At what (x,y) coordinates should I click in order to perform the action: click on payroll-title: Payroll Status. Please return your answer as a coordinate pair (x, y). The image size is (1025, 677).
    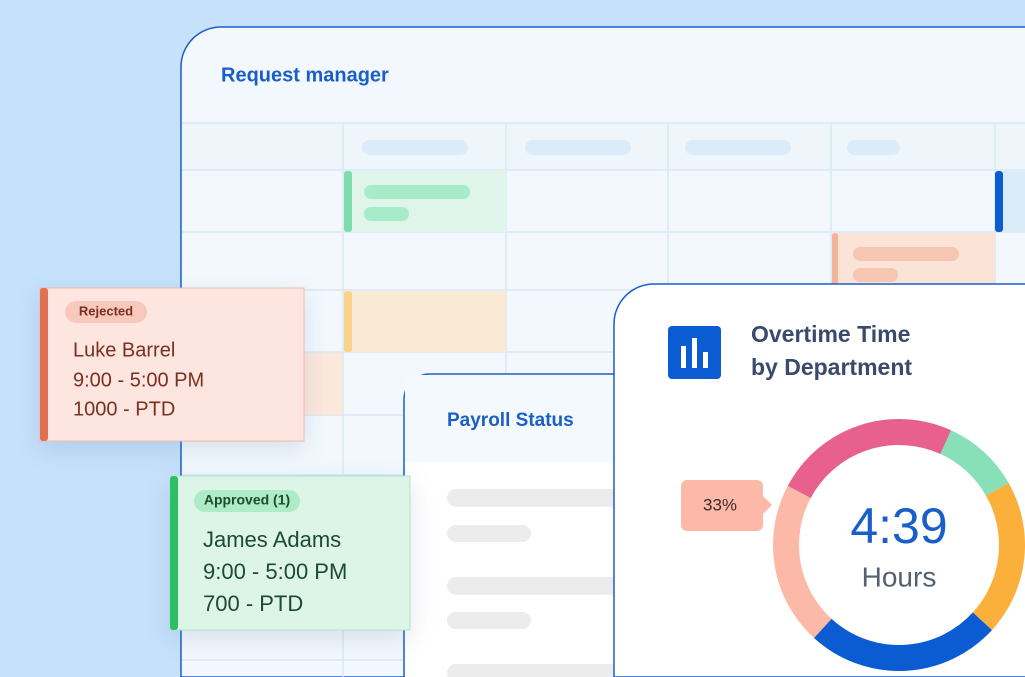
    Looking at the image, I should click on (510, 420).